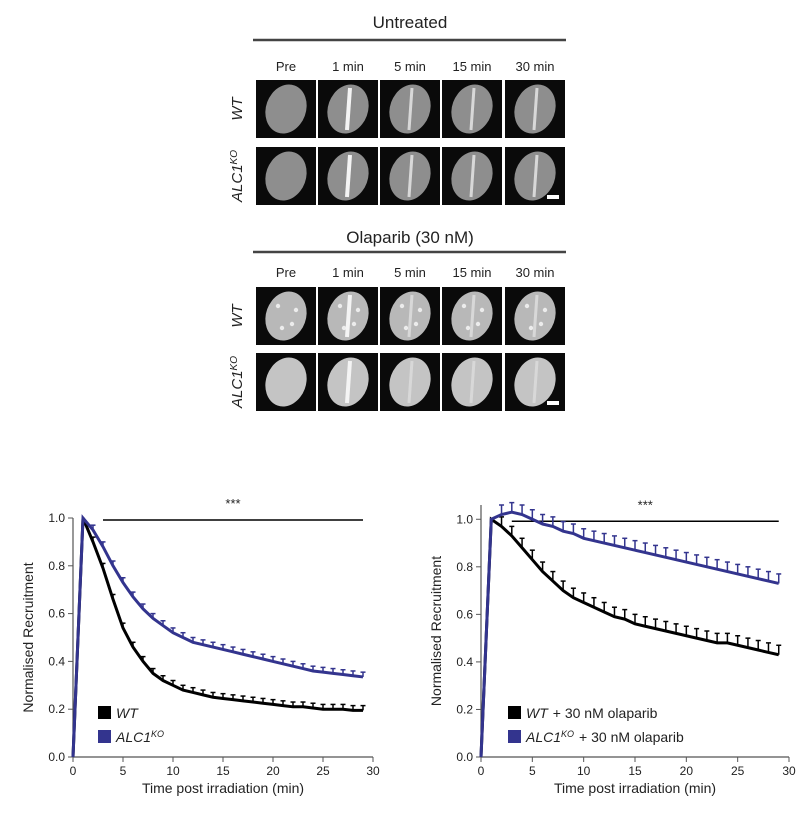 The image size is (804, 813). What do you see at coordinates (410, 237) in the screenshot?
I see `panel-title: Olaparib (30 nM)` at bounding box center [410, 237].